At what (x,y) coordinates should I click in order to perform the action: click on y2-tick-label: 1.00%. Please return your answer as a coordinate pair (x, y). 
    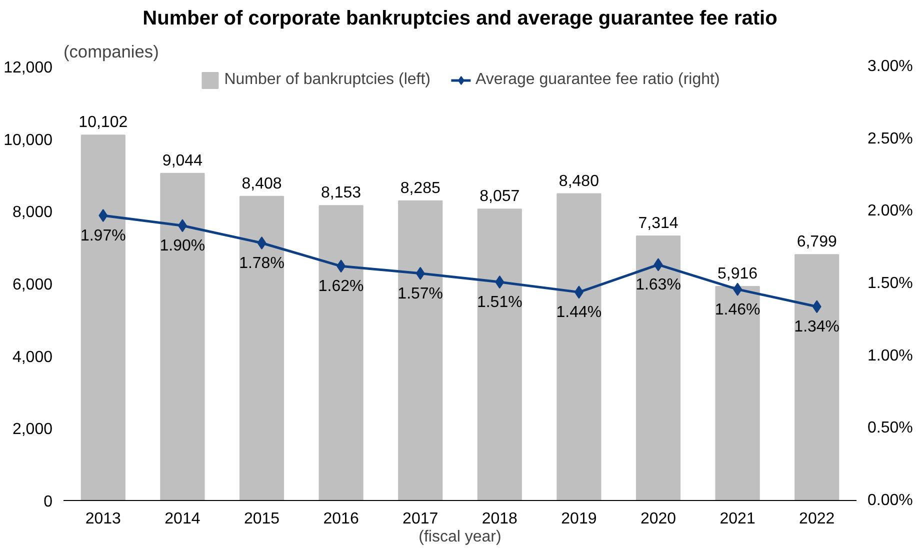
    Looking at the image, I should click on (890, 355).